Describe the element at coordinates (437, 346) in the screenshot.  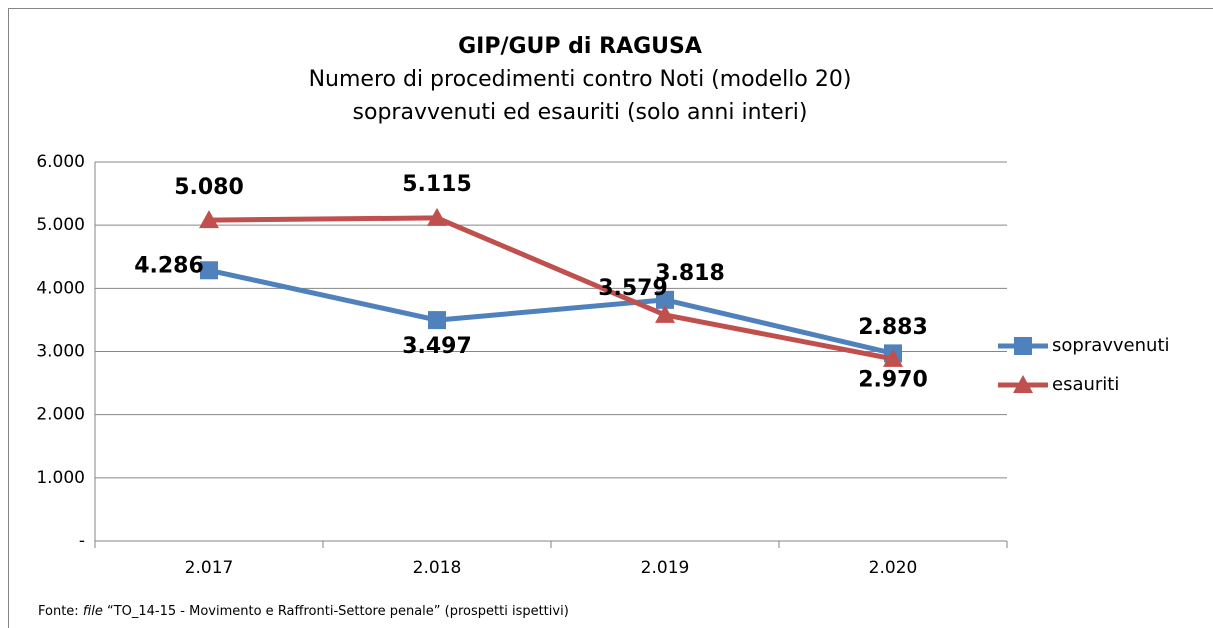
I see `data-label: 3.497` at that location.